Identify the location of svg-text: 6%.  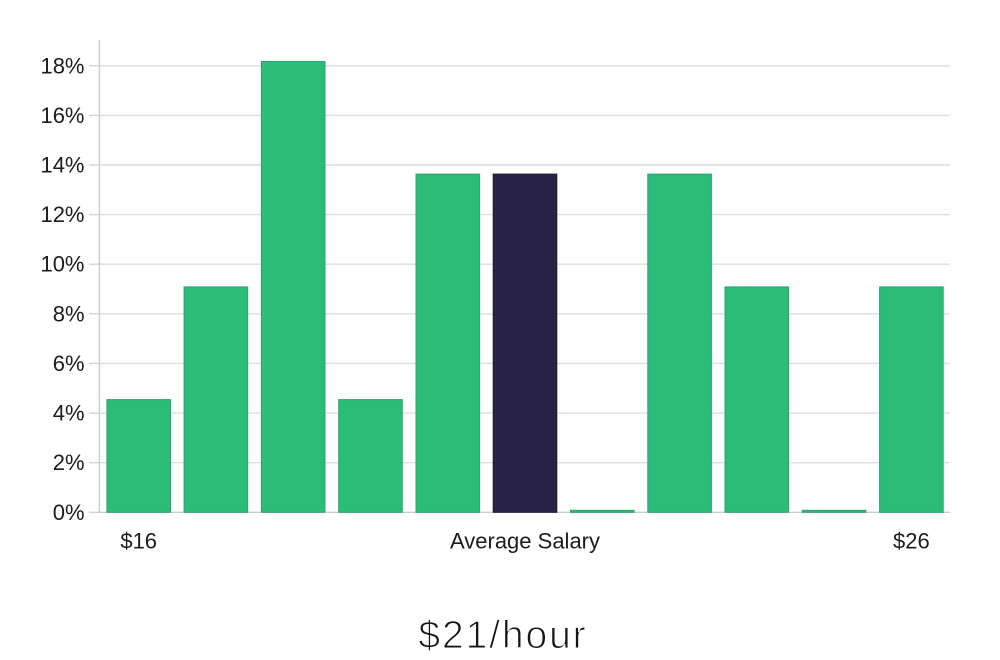
(69, 363).